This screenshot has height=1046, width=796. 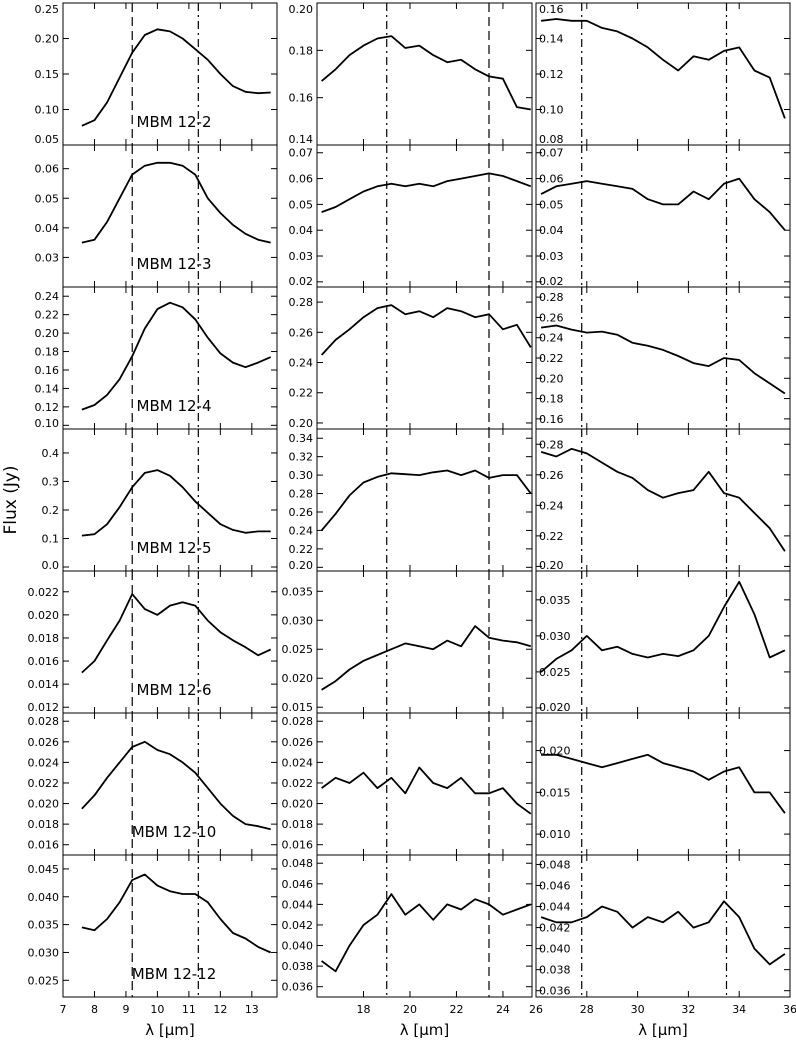 What do you see at coordinates (301, 457) in the screenshot?
I see `y-tick-label: 0.32` at bounding box center [301, 457].